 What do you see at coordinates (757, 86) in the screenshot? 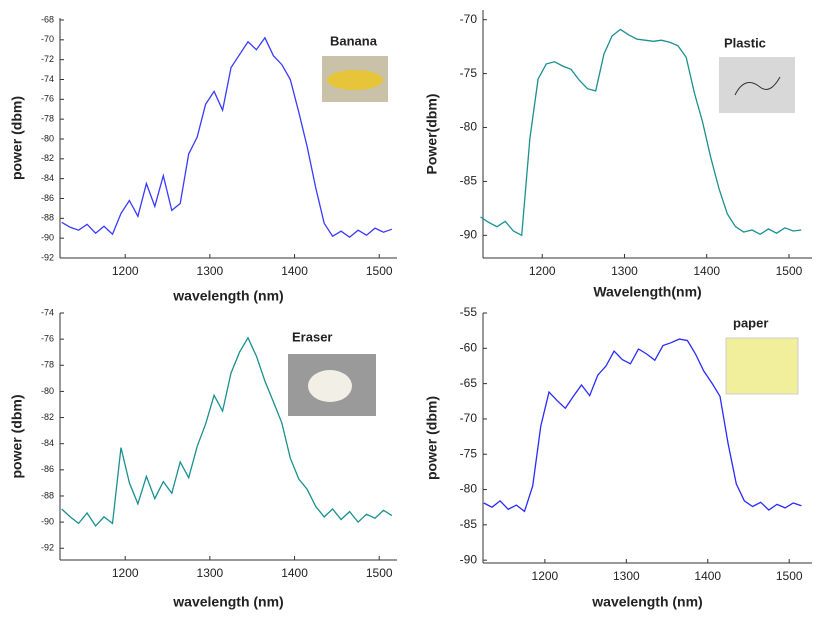
I see `photo-plastic-cable` at bounding box center [757, 86].